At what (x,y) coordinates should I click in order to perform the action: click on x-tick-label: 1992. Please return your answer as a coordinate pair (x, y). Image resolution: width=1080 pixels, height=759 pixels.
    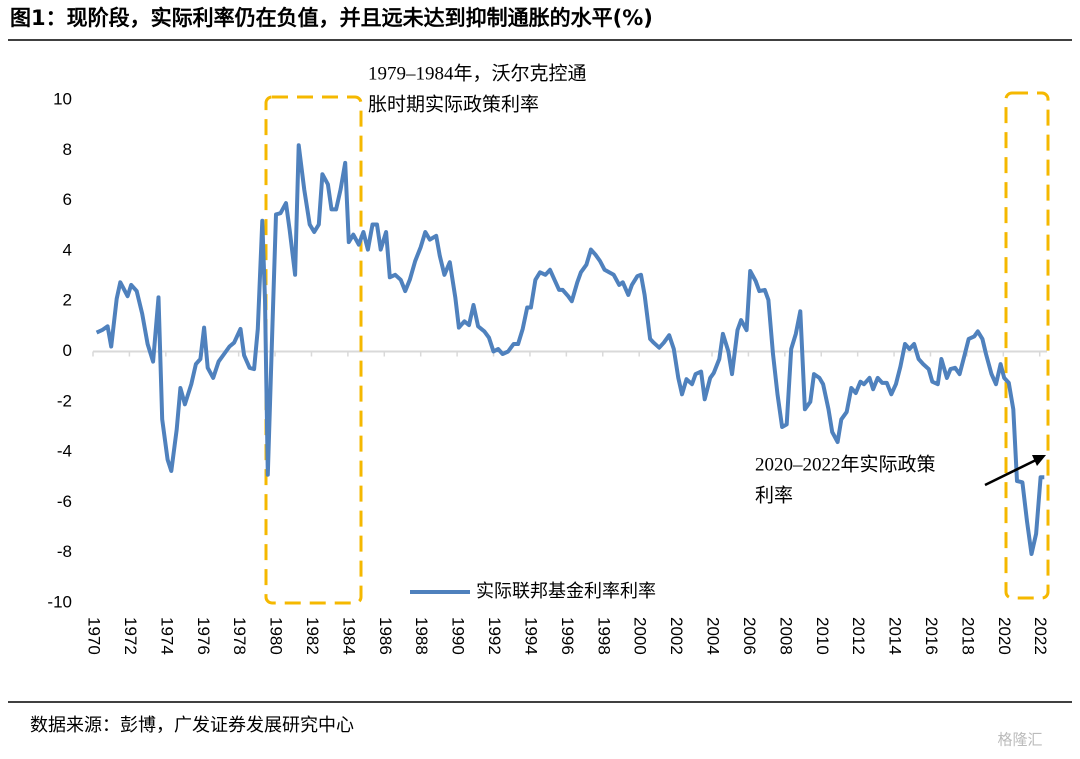
    Looking at the image, I should click on (494, 636).